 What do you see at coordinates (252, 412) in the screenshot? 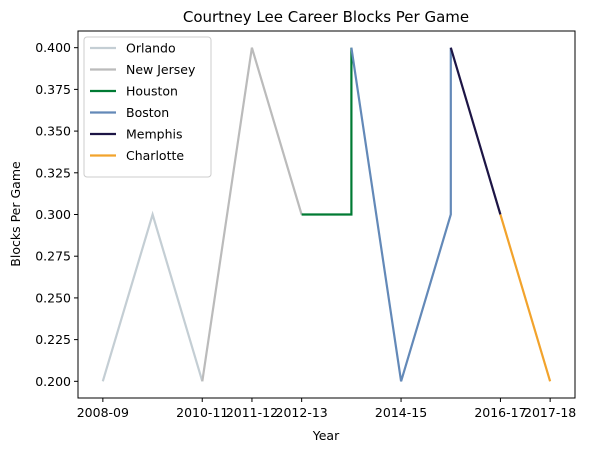
I see `x-tick-label: 2011-12` at bounding box center [252, 412].